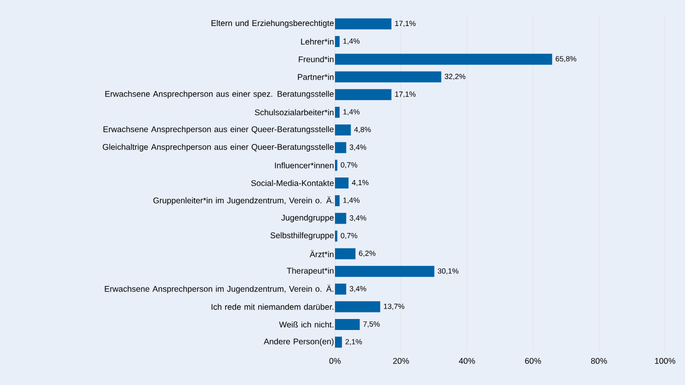 The height and width of the screenshot is (385, 685). I want to click on y-tick-label: Andere Person(en), so click(299, 342).